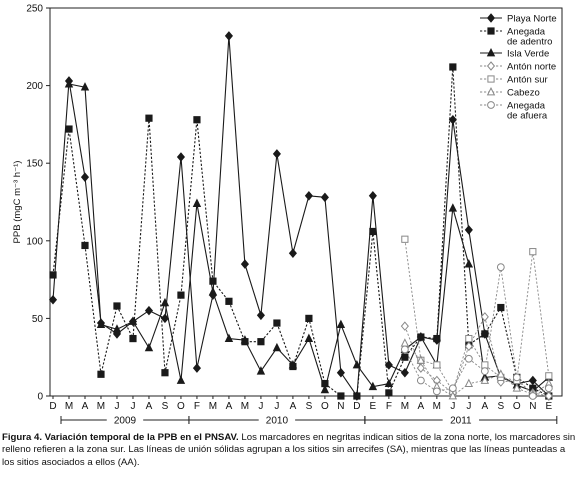 The height and width of the screenshot is (482, 580). I want to click on legend-label-4: Antón sur, so click(527, 80).